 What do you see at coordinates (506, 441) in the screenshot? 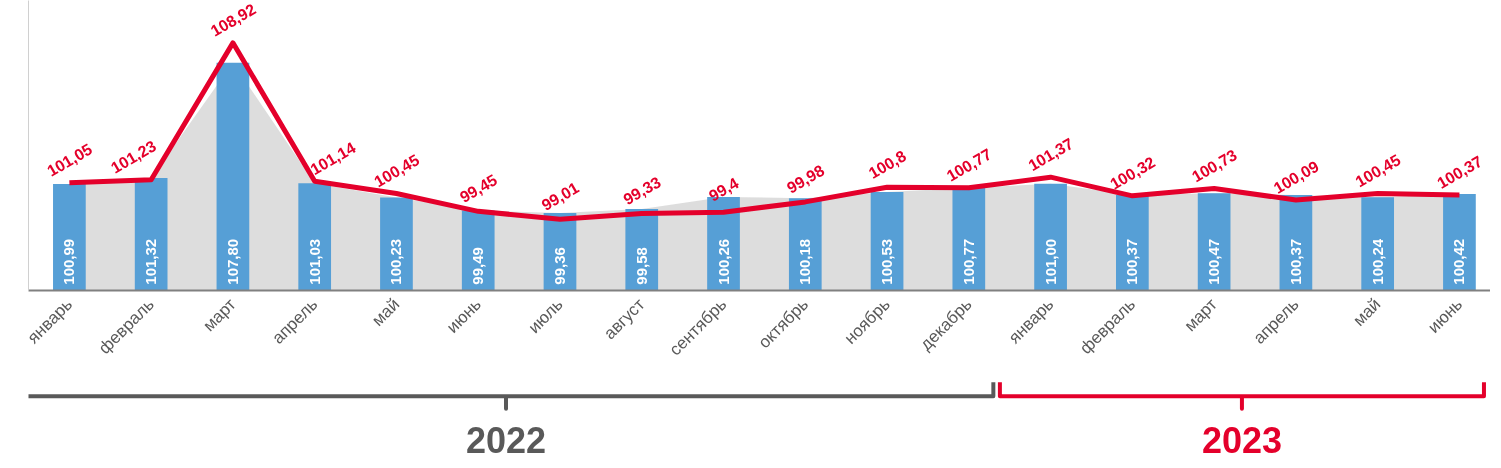
I see `text: 2022` at bounding box center [506, 441].